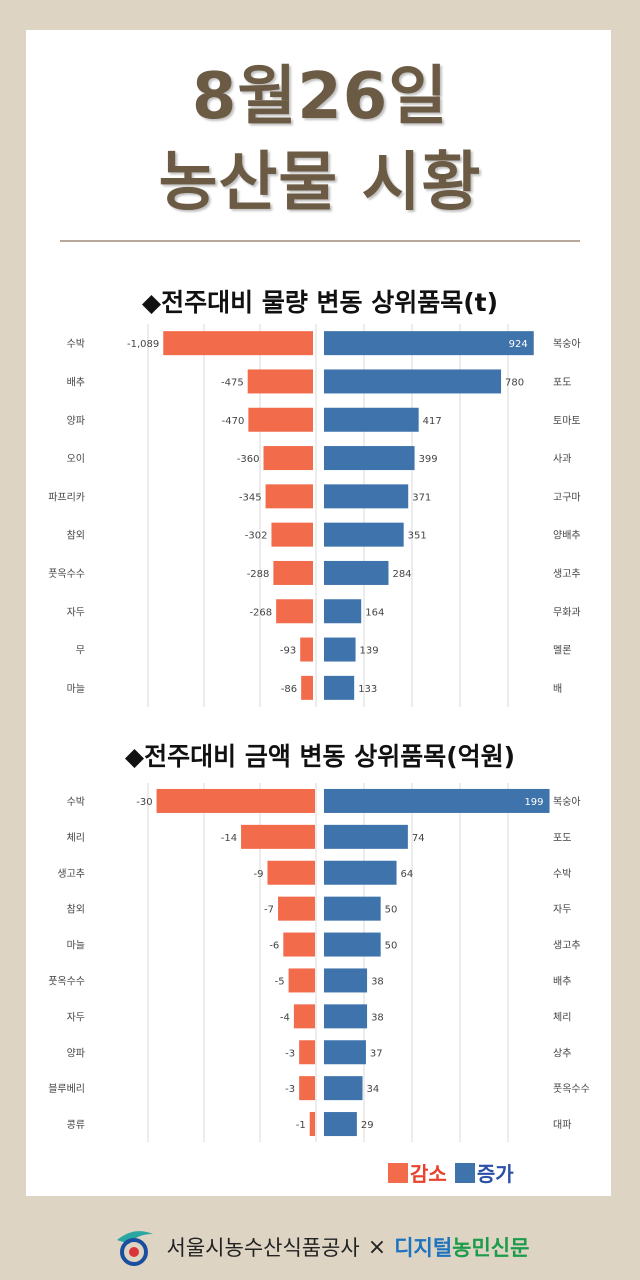  What do you see at coordinates (423, 1248) in the screenshot?
I see `brand-digital: 디지털` at bounding box center [423, 1248].